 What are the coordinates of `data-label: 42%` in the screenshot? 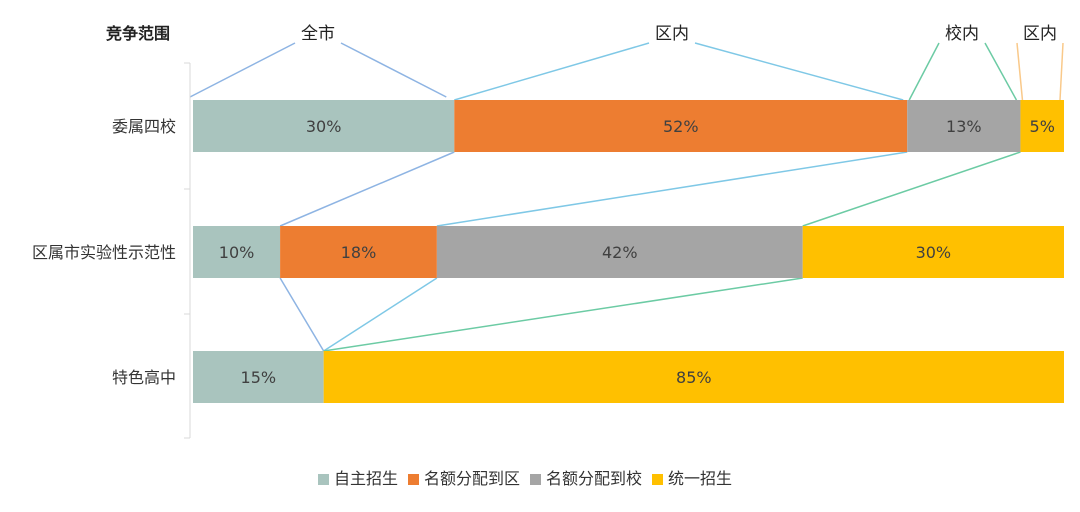 It's located at (620, 252).